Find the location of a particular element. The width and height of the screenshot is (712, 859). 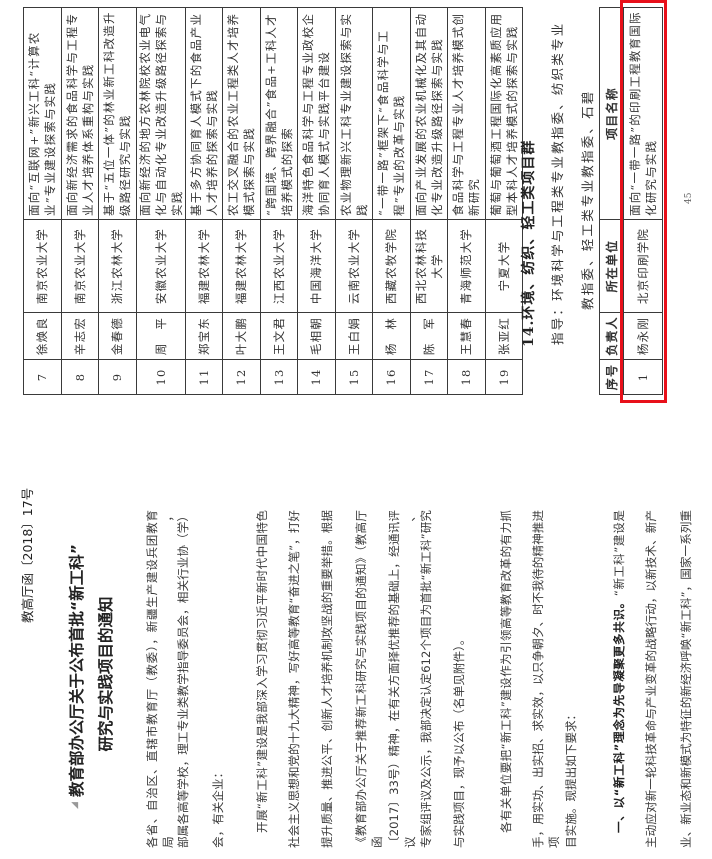

body-line: 部属各高等学校，理工专业类教学指导委员会，相关行业协（学） is located at coordinates (183, 679).